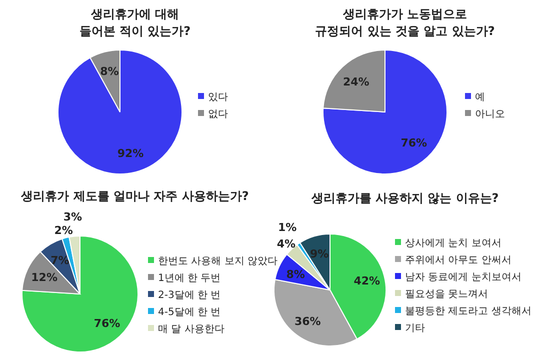 The image size is (540, 360). I want to click on legend-label: 2-3달에 한 번, so click(189, 295).